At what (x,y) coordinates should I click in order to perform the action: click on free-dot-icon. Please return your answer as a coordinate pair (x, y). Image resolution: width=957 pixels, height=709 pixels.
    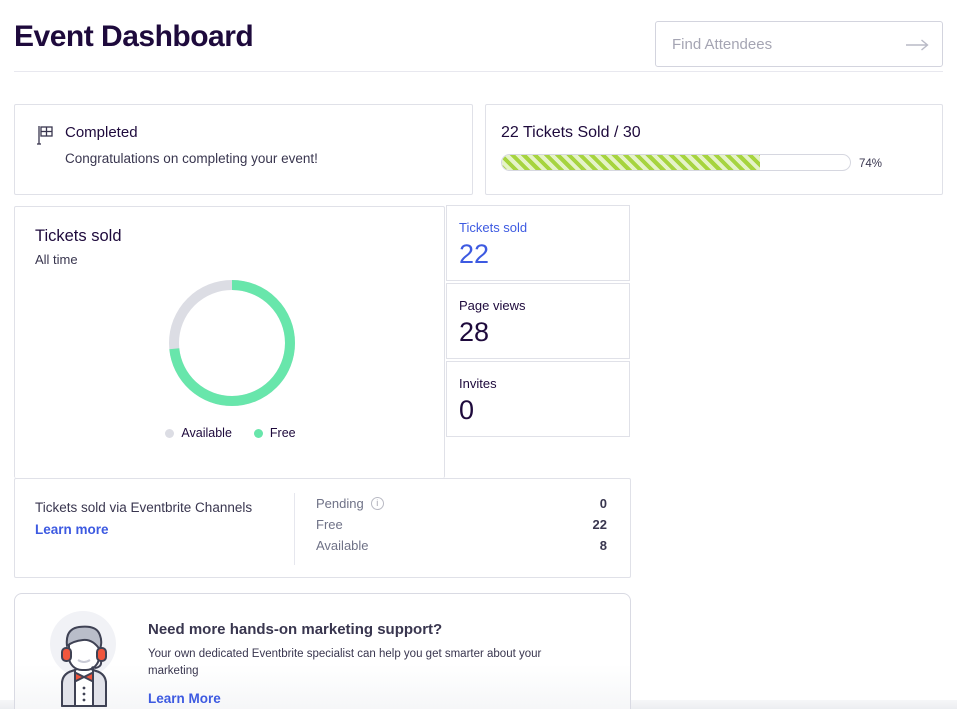
    Looking at the image, I should click on (258, 433).